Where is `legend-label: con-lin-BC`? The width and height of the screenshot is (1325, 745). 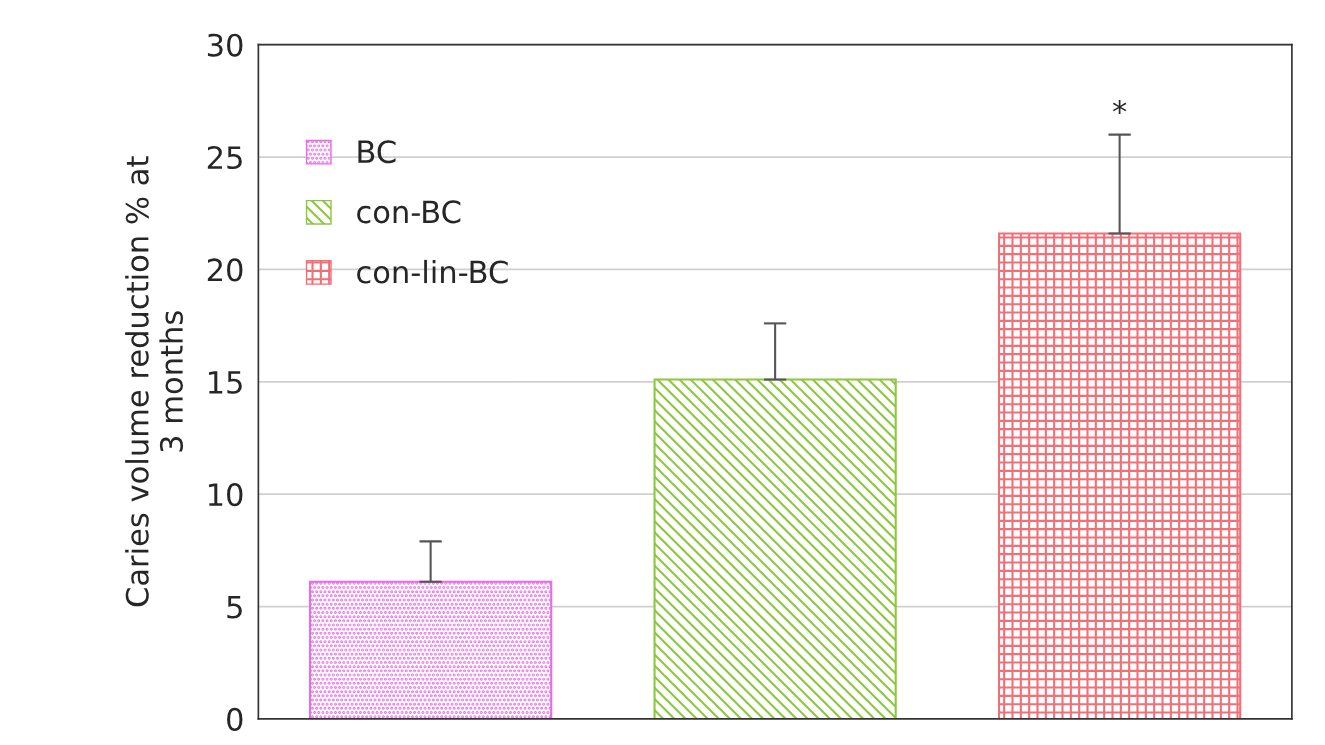 legend-label: con-lin-BC is located at coordinates (432, 271).